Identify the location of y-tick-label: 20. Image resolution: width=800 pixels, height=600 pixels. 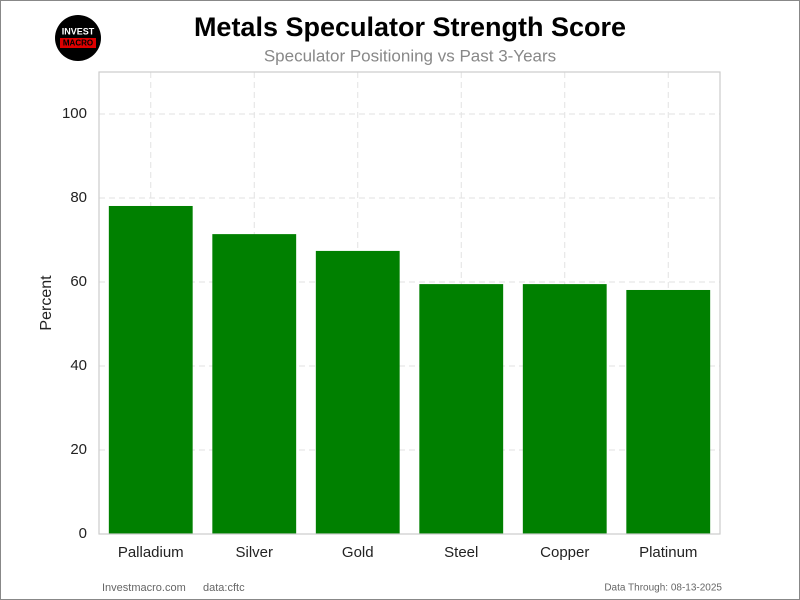
(78, 449).